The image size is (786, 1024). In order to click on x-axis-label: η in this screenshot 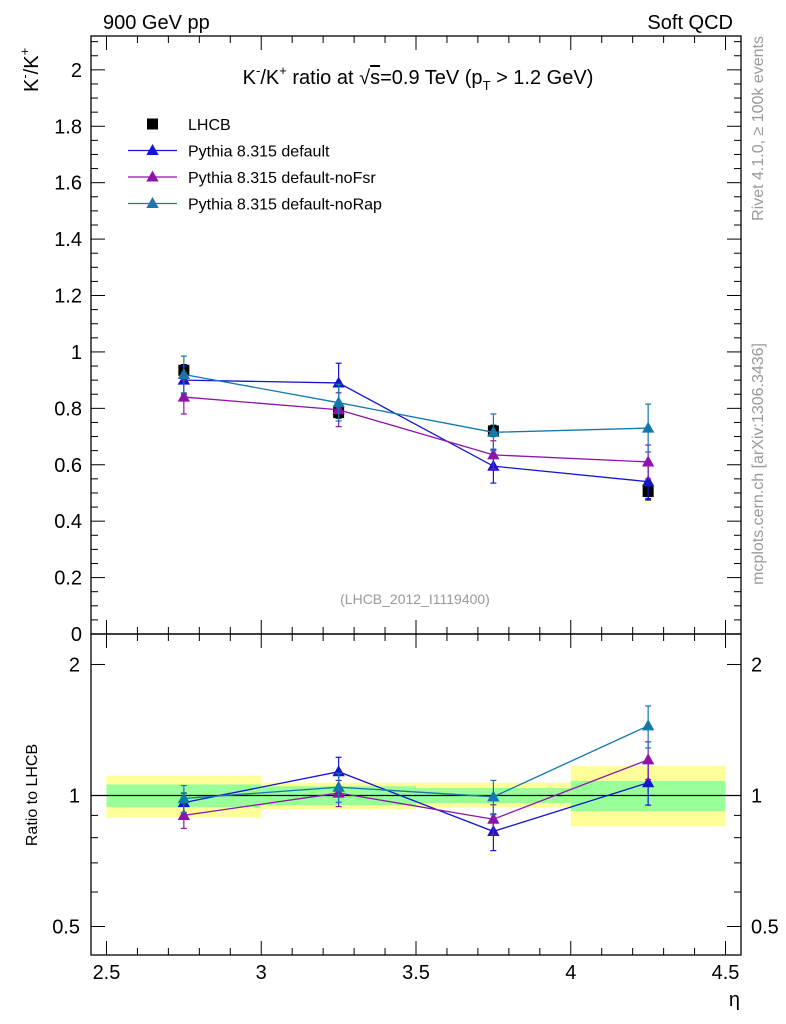, I will do `click(734, 1000)`.